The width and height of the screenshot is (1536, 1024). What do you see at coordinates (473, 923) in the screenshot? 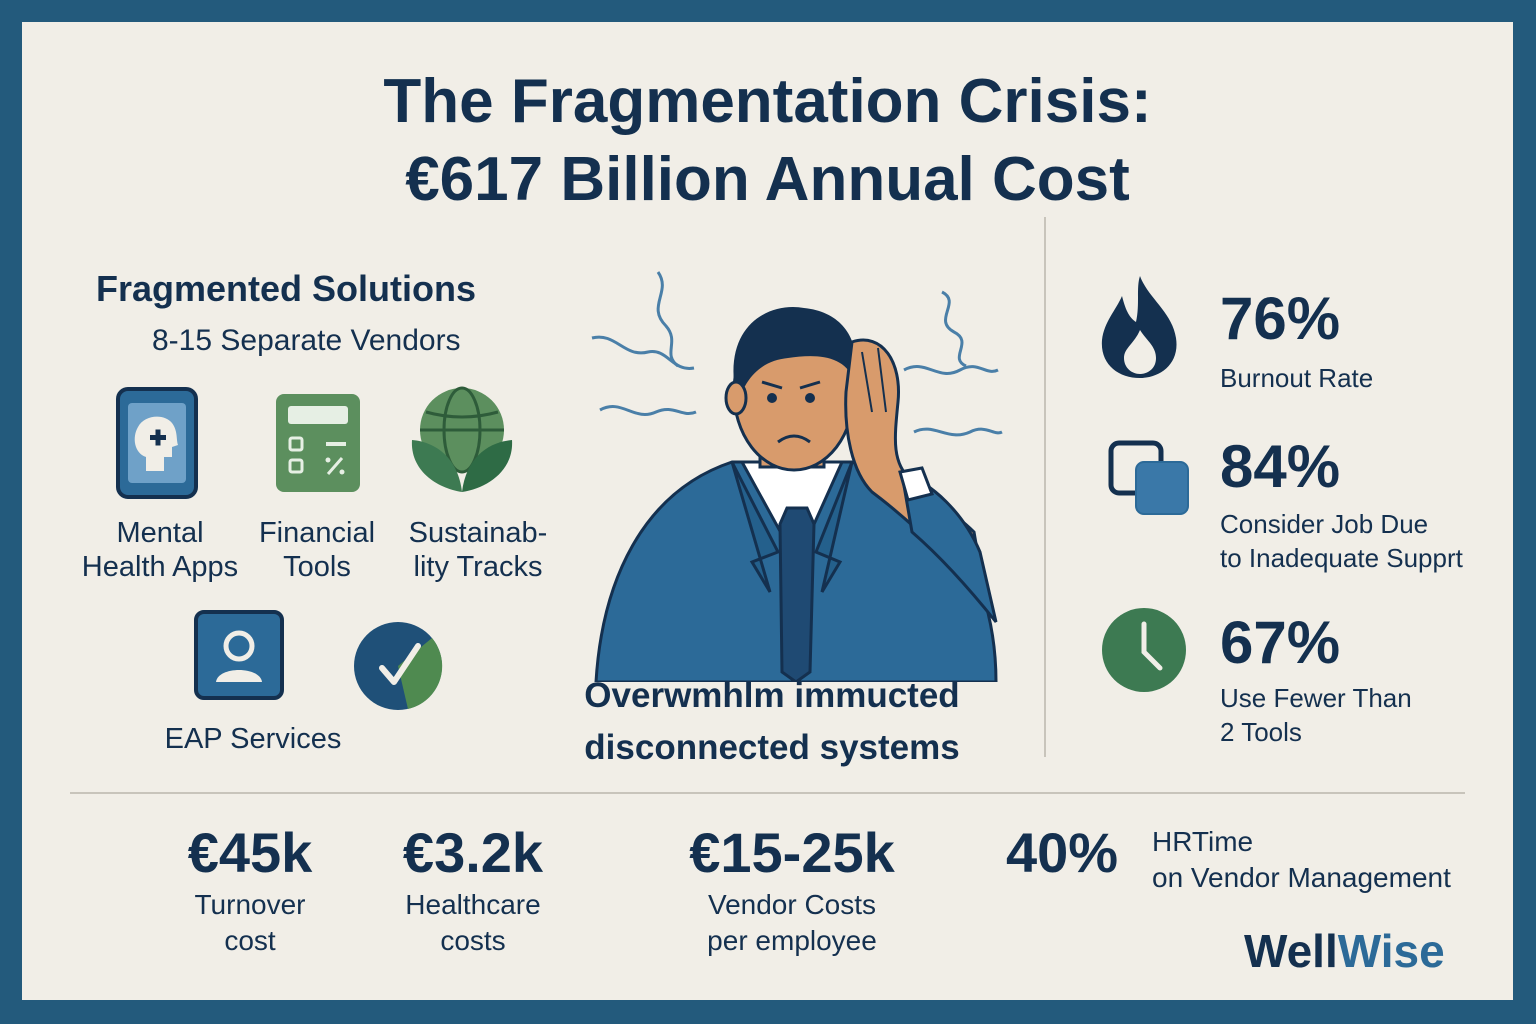
I see `bottom-label: Healthcare costs` at bounding box center [473, 923].